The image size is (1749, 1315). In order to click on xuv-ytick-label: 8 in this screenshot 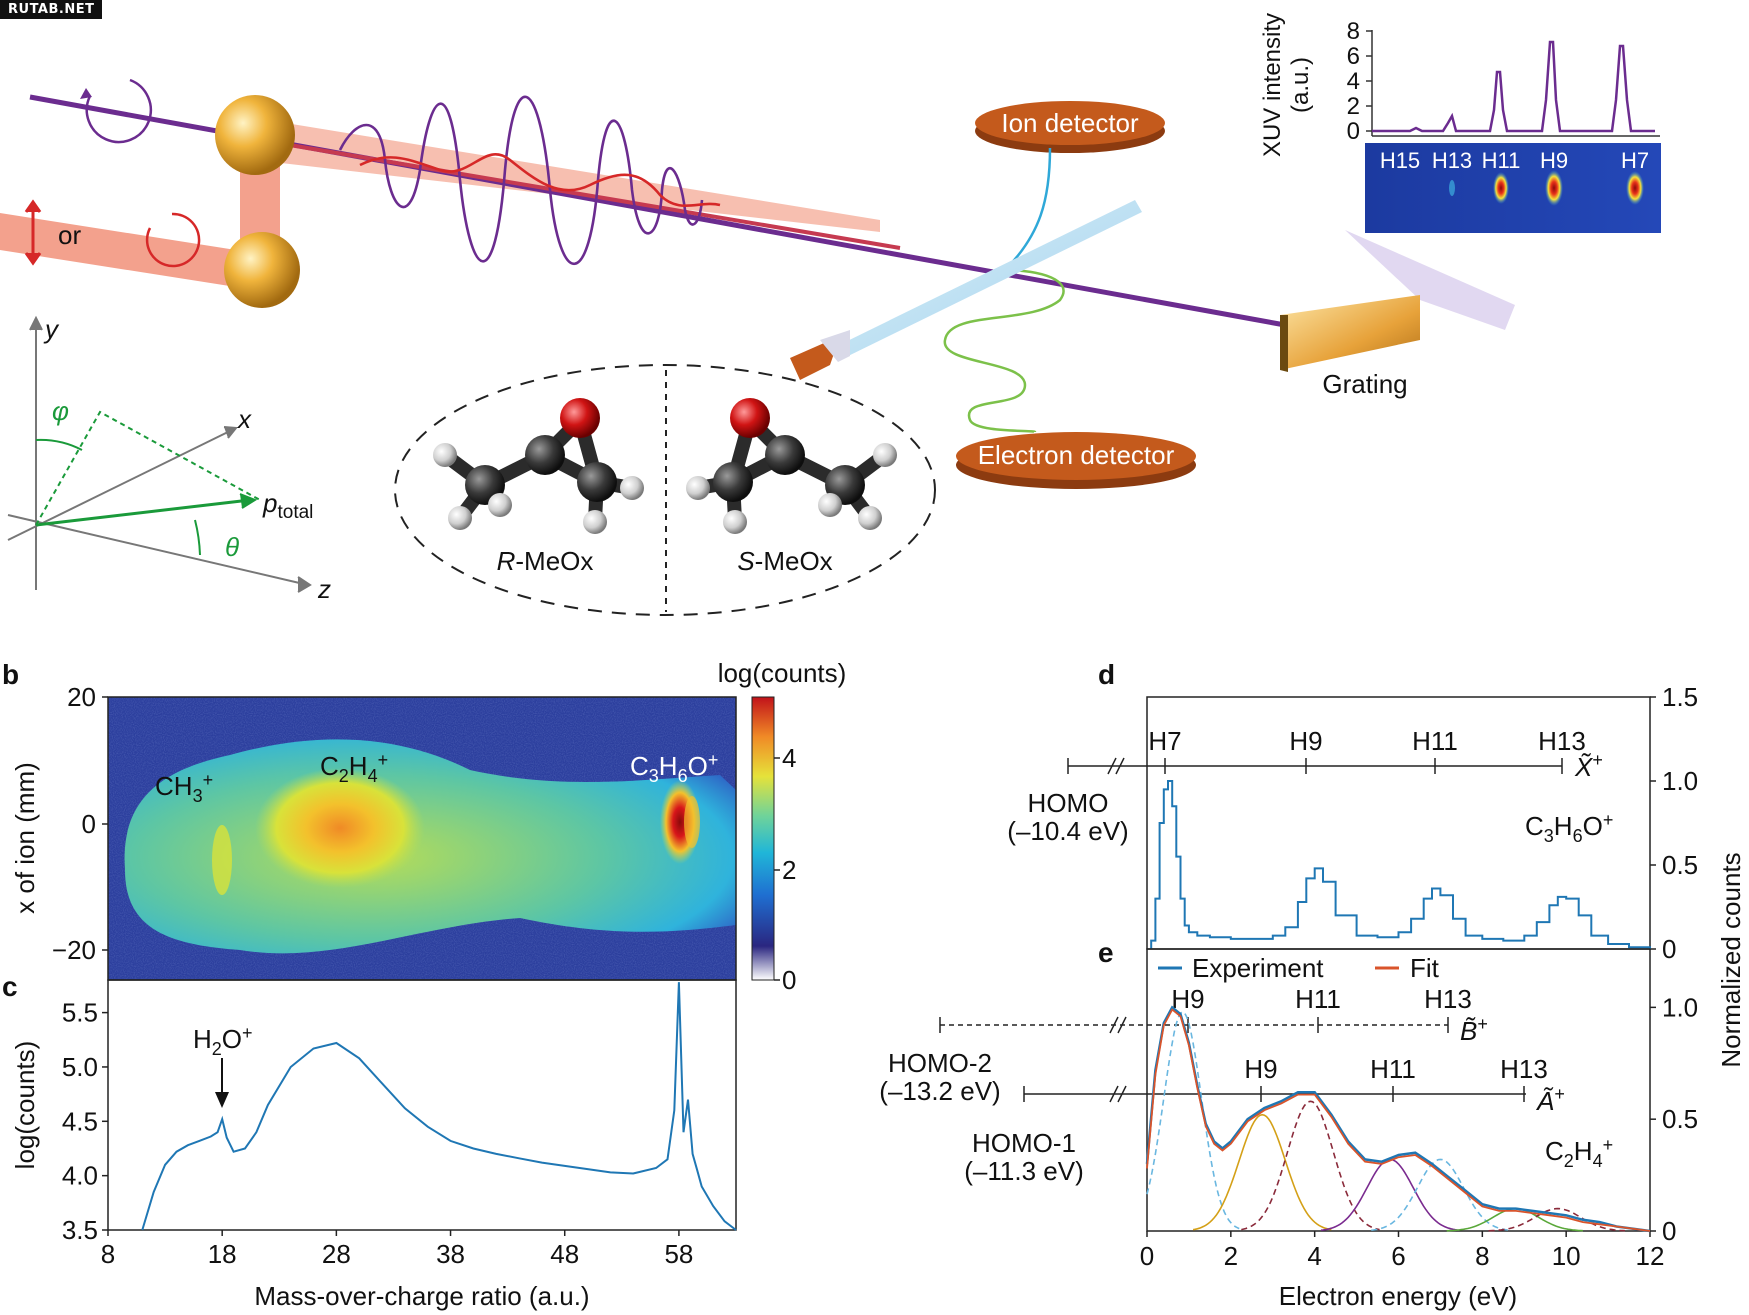, I will do `click(1353, 31)`.